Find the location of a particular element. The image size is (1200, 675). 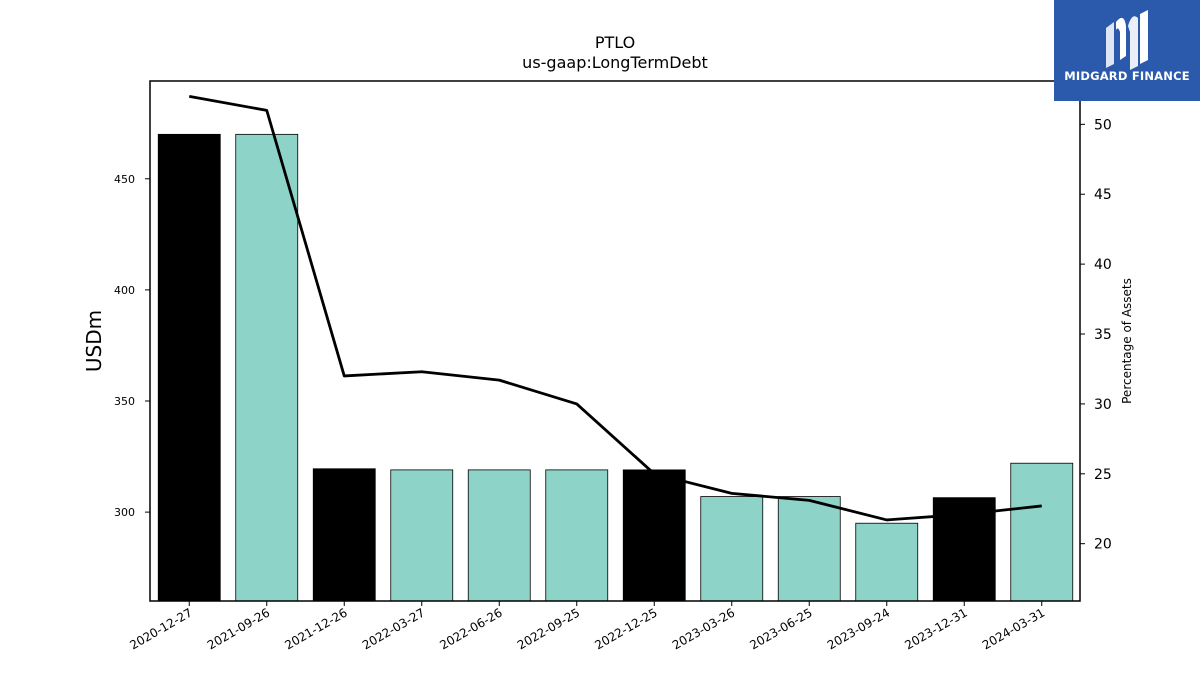

y-tick-label: 450 is located at coordinates (124, 179).